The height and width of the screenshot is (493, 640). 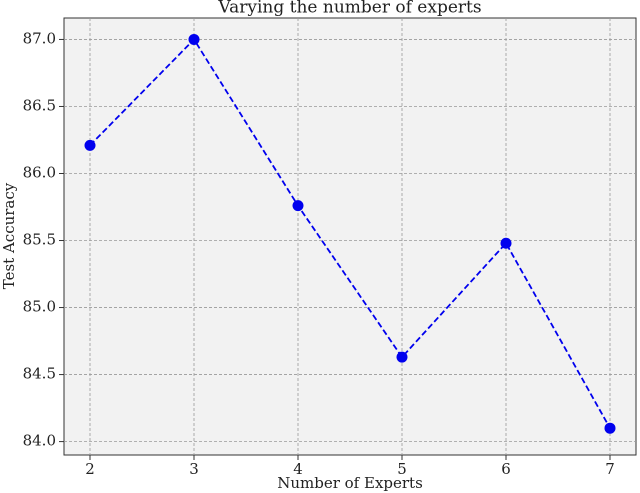 I want to click on y-tick-label: 86.5, so click(x=39, y=105).